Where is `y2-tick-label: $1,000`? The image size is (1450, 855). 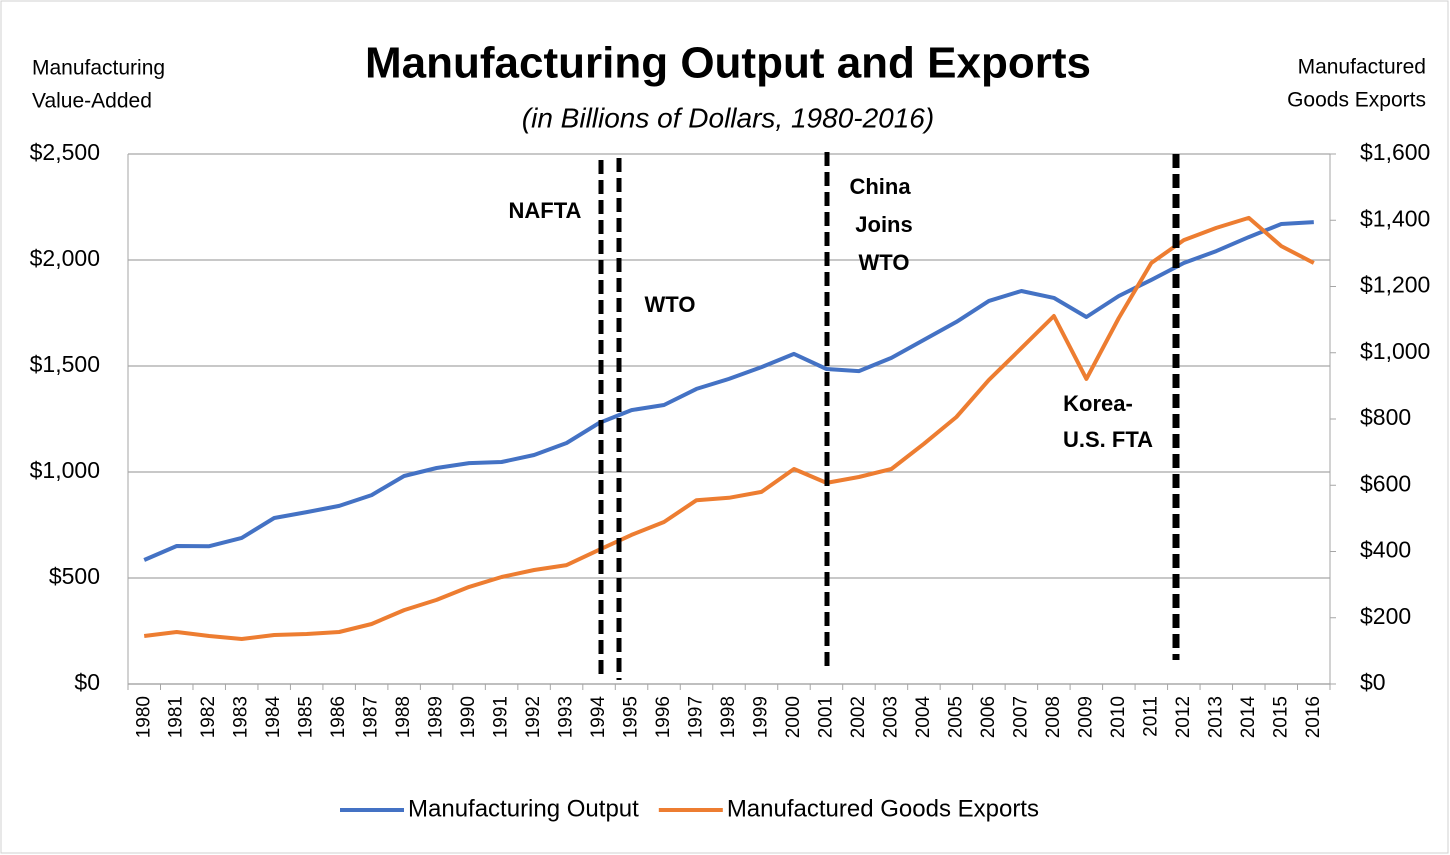 y2-tick-label: $1,000 is located at coordinates (1395, 351).